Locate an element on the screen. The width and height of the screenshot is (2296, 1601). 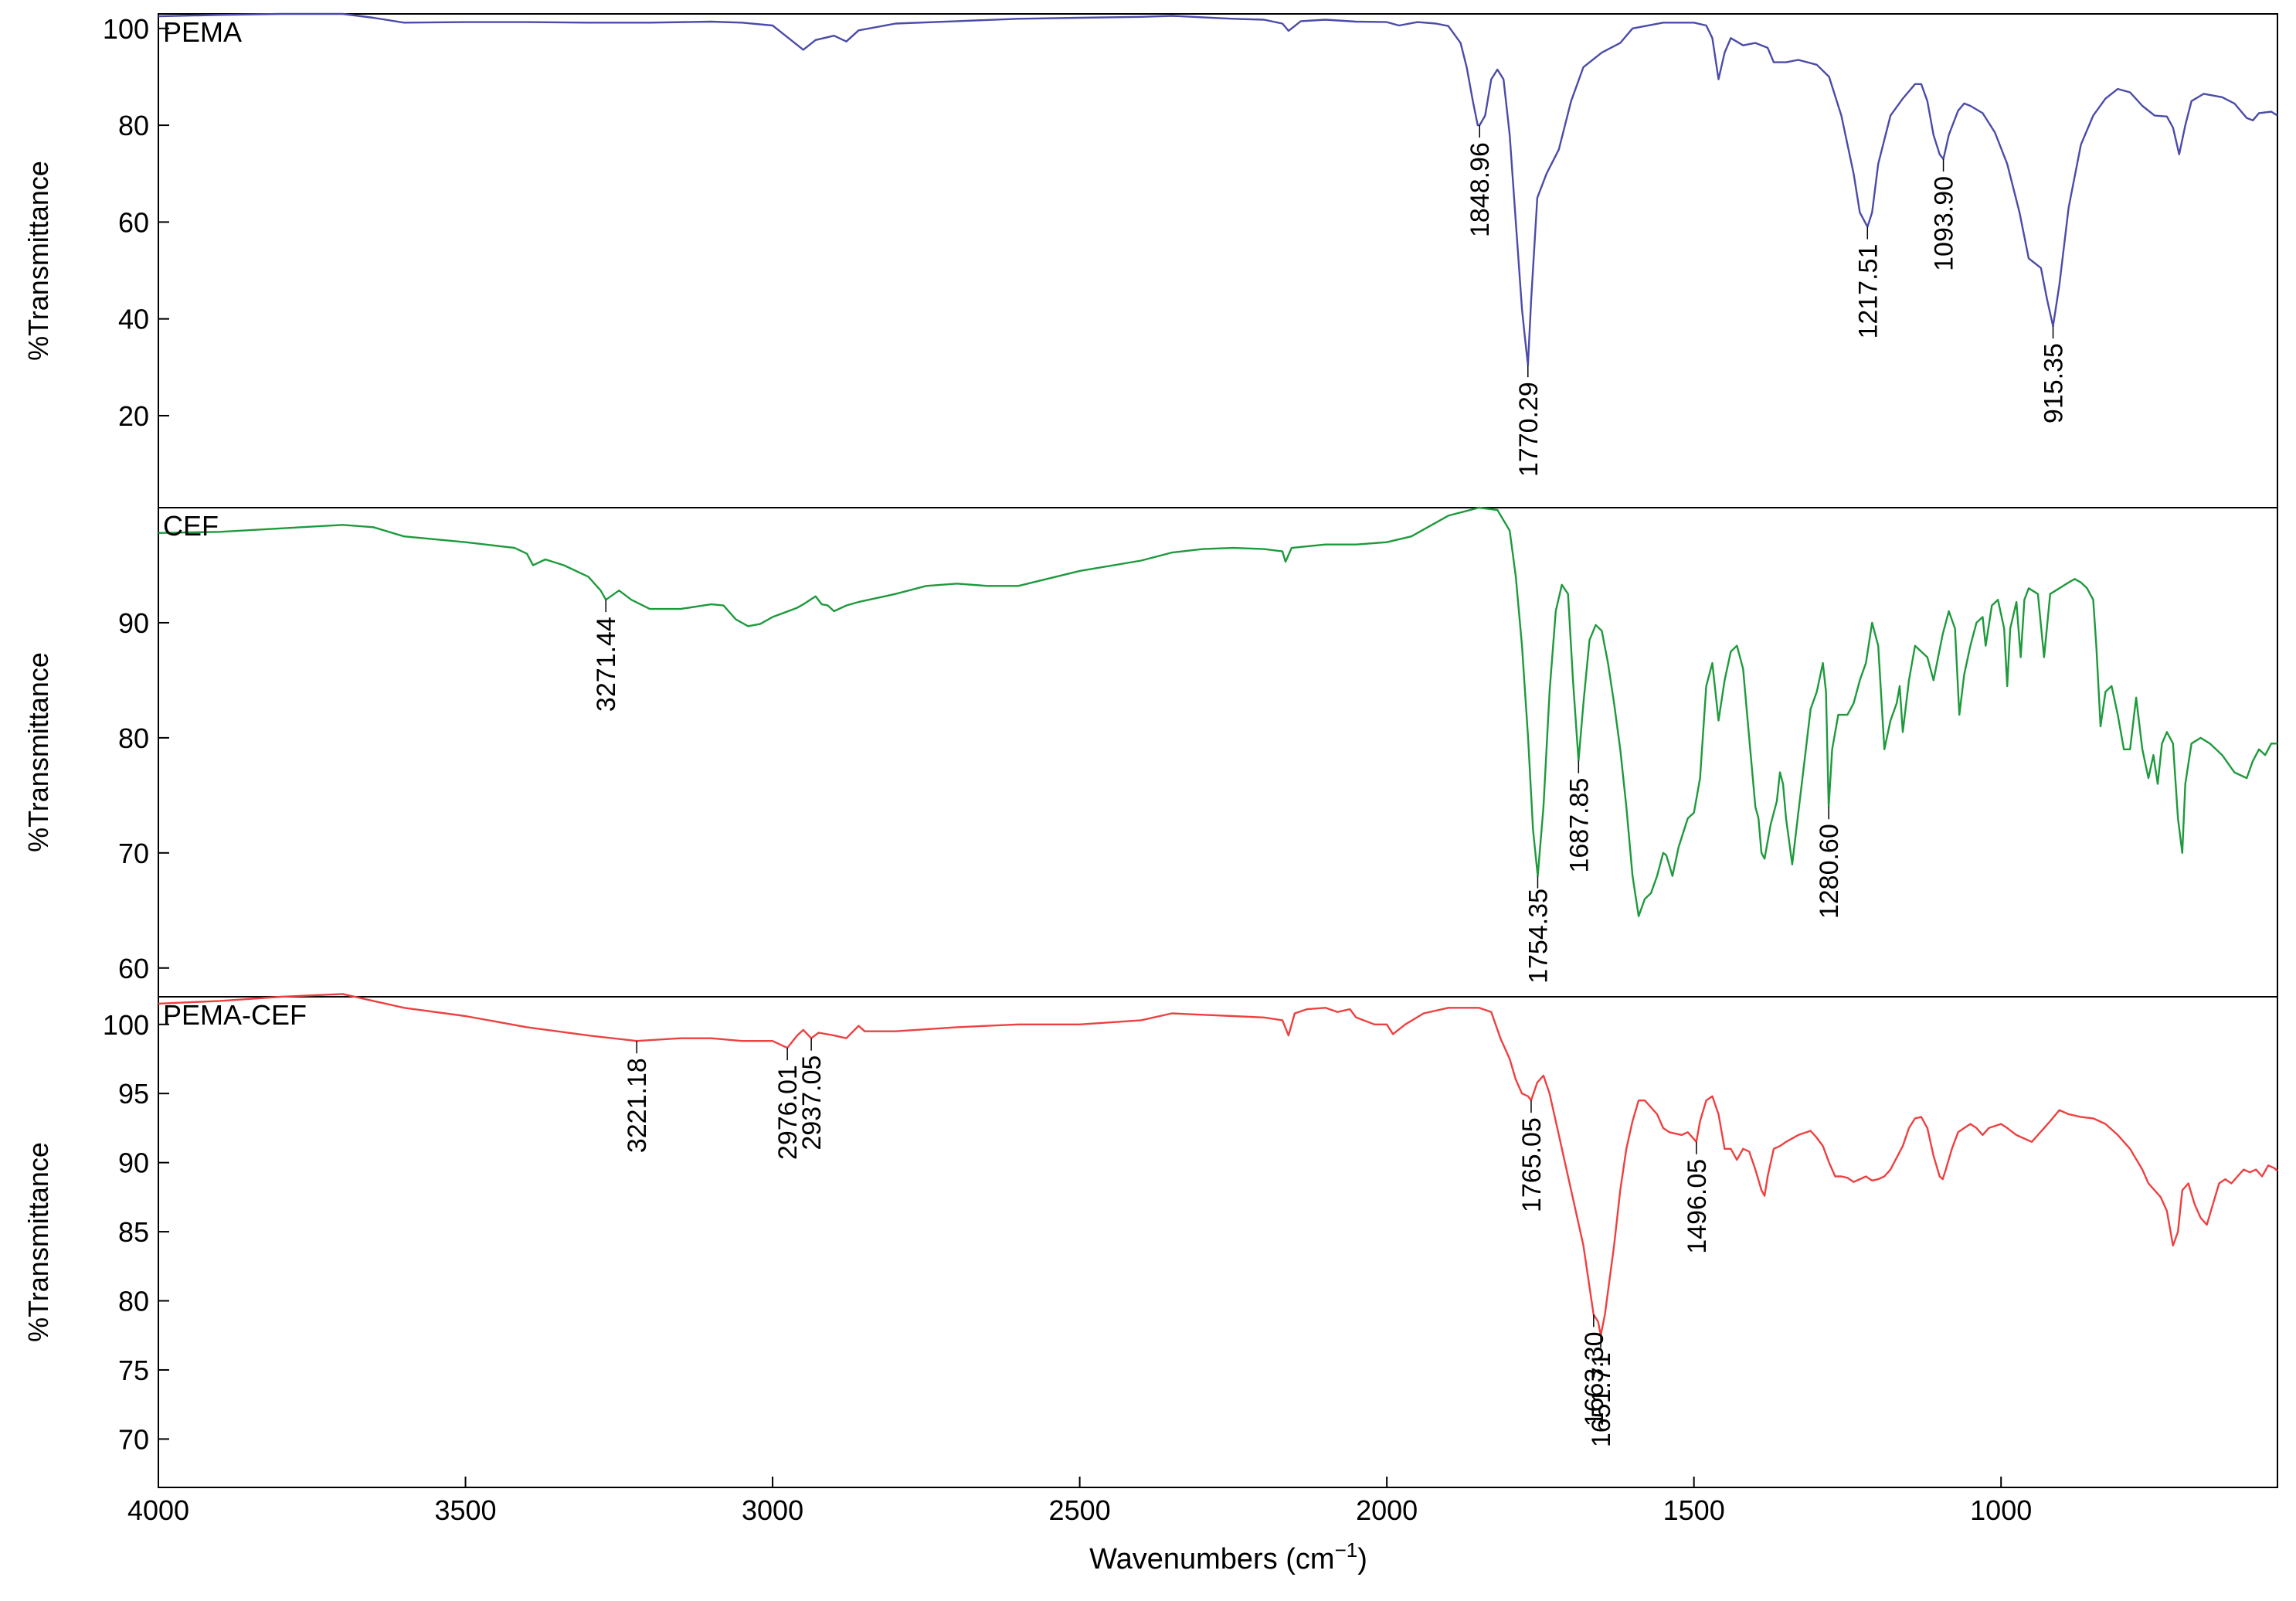
peak-label: 2937.05 is located at coordinates (812, 1103).